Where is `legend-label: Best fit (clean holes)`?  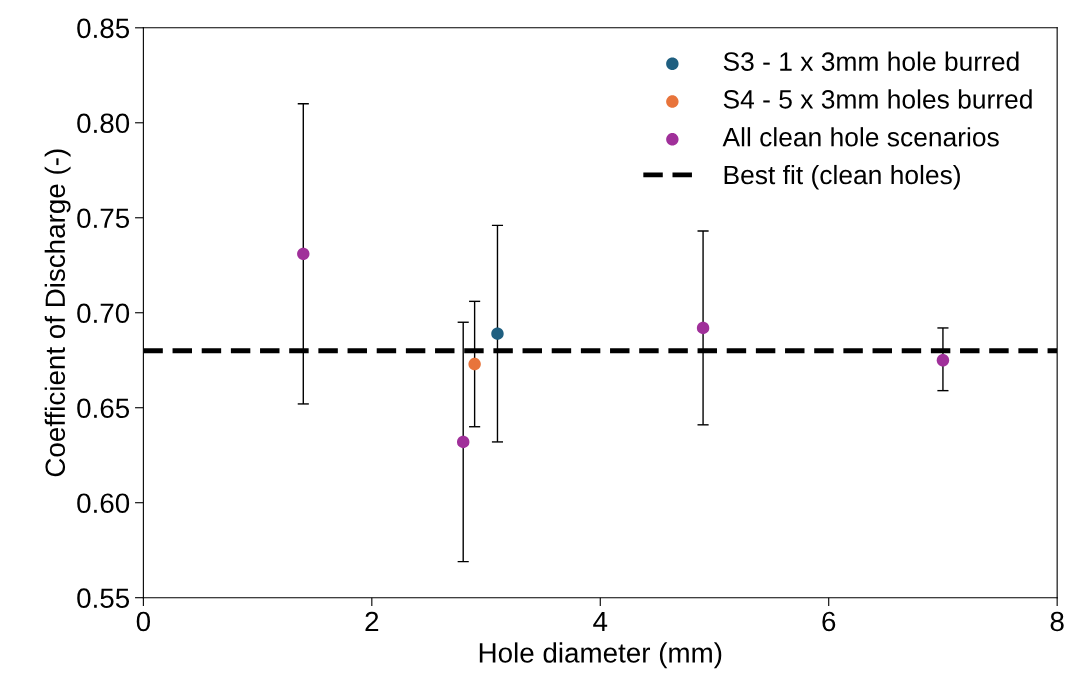 legend-label: Best fit (clean holes) is located at coordinates (842, 177).